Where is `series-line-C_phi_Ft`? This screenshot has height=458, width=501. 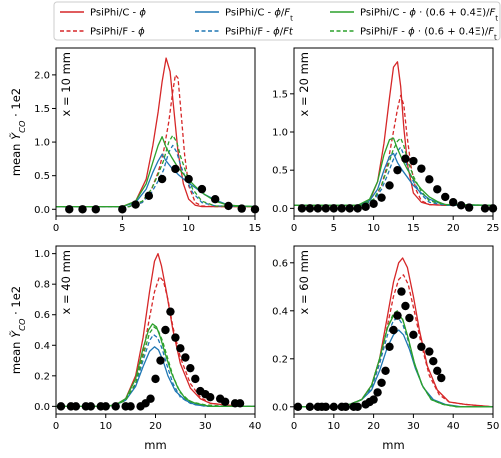
series-line-C_phi_Ft is located at coordinates (393, 368).